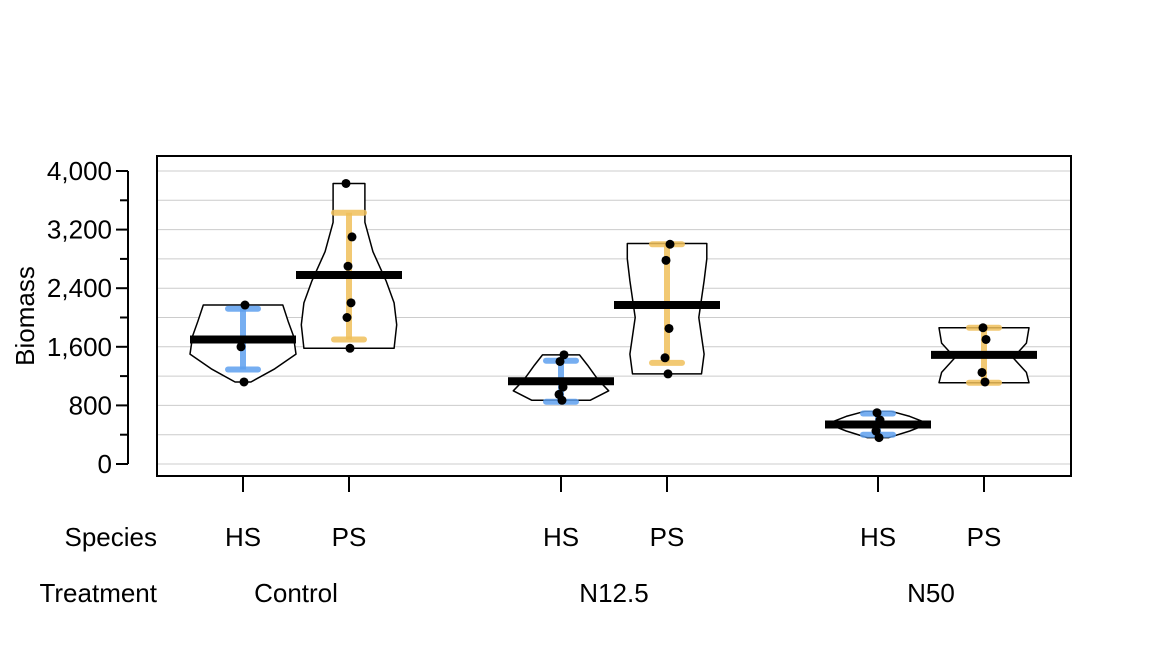 The image size is (1152, 672). I want to click on y-tick-label: 1,600, so click(79, 347).